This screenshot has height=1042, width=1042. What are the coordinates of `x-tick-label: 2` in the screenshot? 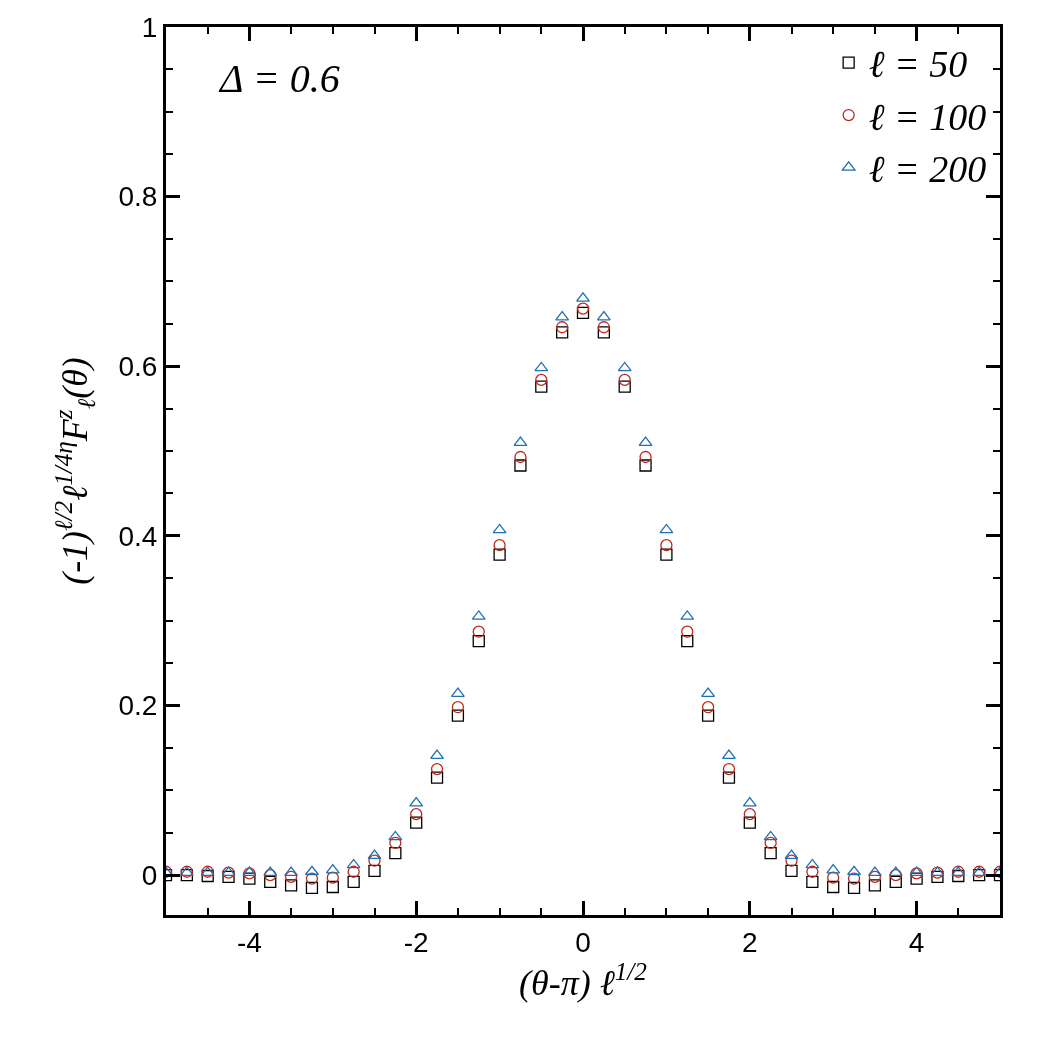 It's located at (750, 942).